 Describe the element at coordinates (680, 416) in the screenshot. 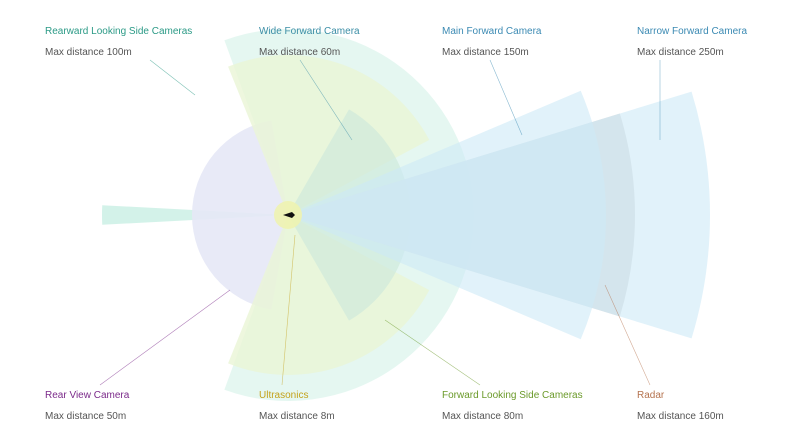

I see `label-subtitle: Max distance 160m` at that location.